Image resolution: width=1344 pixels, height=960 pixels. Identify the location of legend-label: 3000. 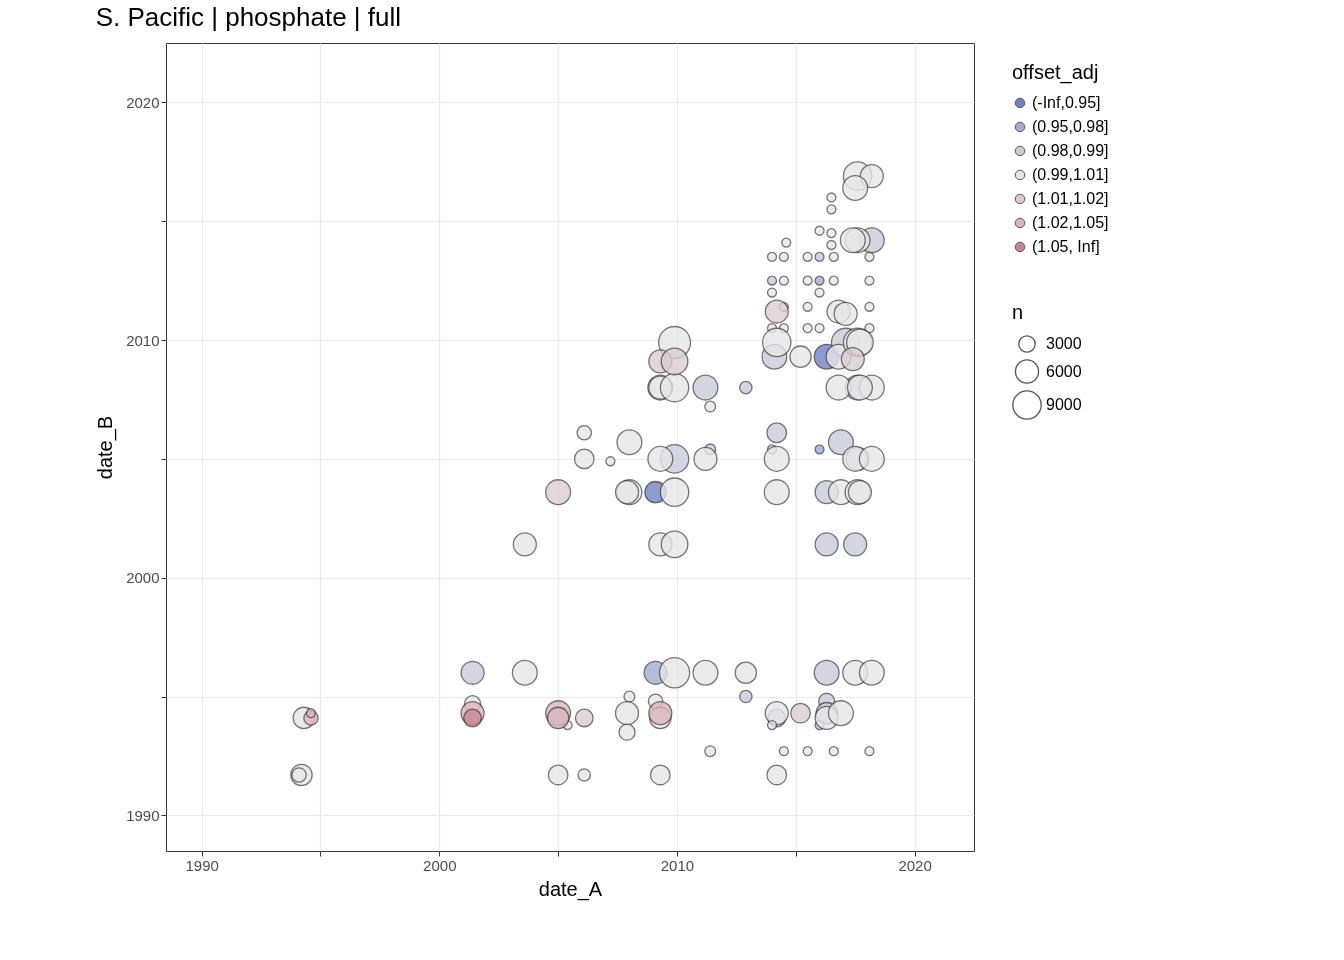
(1064, 343).